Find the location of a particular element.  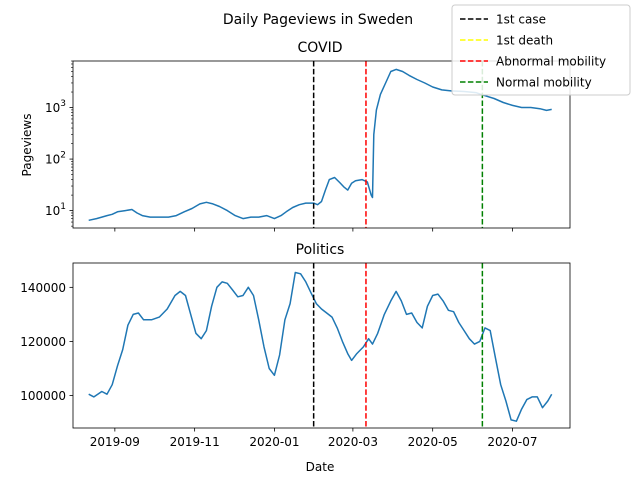

legend-label-2: Abnormal mobility is located at coordinates (551, 62).